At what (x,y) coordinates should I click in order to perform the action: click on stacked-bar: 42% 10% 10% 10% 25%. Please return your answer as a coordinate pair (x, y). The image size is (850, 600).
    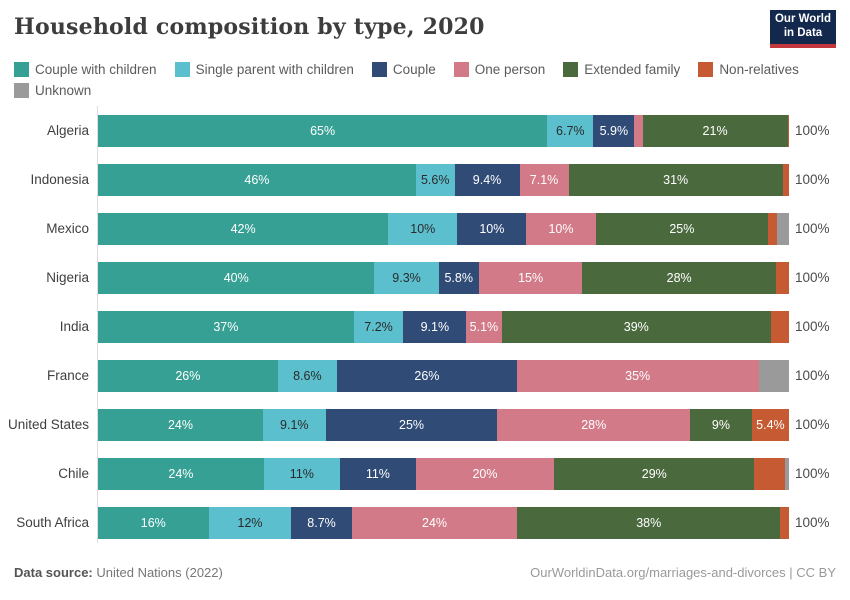
    Looking at the image, I should click on (443, 228).